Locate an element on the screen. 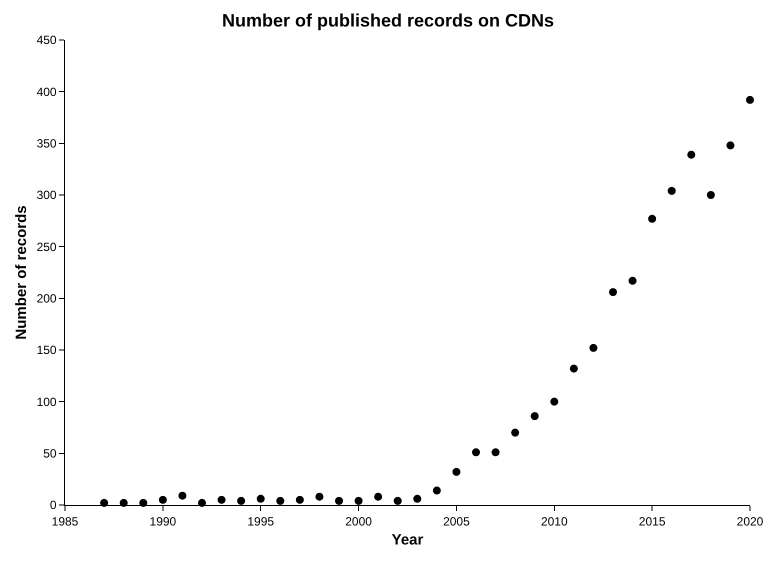 This screenshot has height=565, width=776. y-tick-label: 450 is located at coordinates (46, 40).